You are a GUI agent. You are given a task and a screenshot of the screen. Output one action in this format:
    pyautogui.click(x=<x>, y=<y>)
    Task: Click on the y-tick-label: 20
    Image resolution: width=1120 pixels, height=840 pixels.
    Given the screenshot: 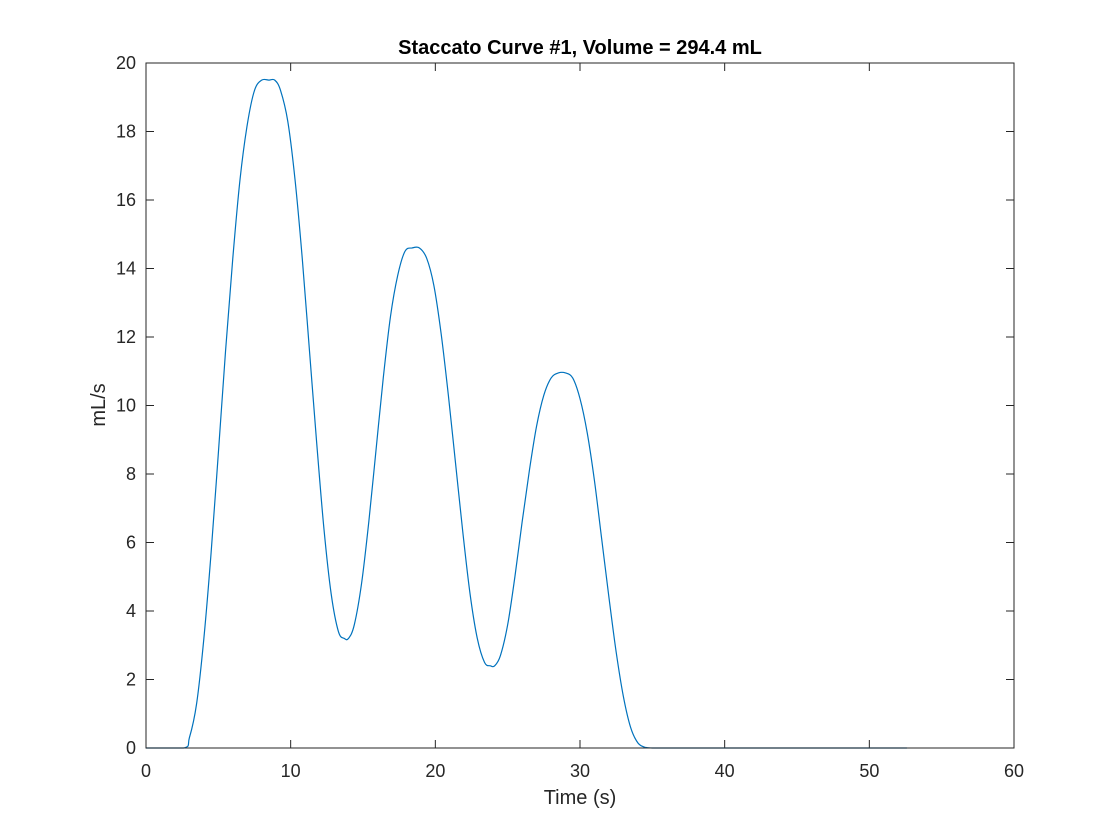 What is the action you would take?
    pyautogui.click(x=126, y=63)
    